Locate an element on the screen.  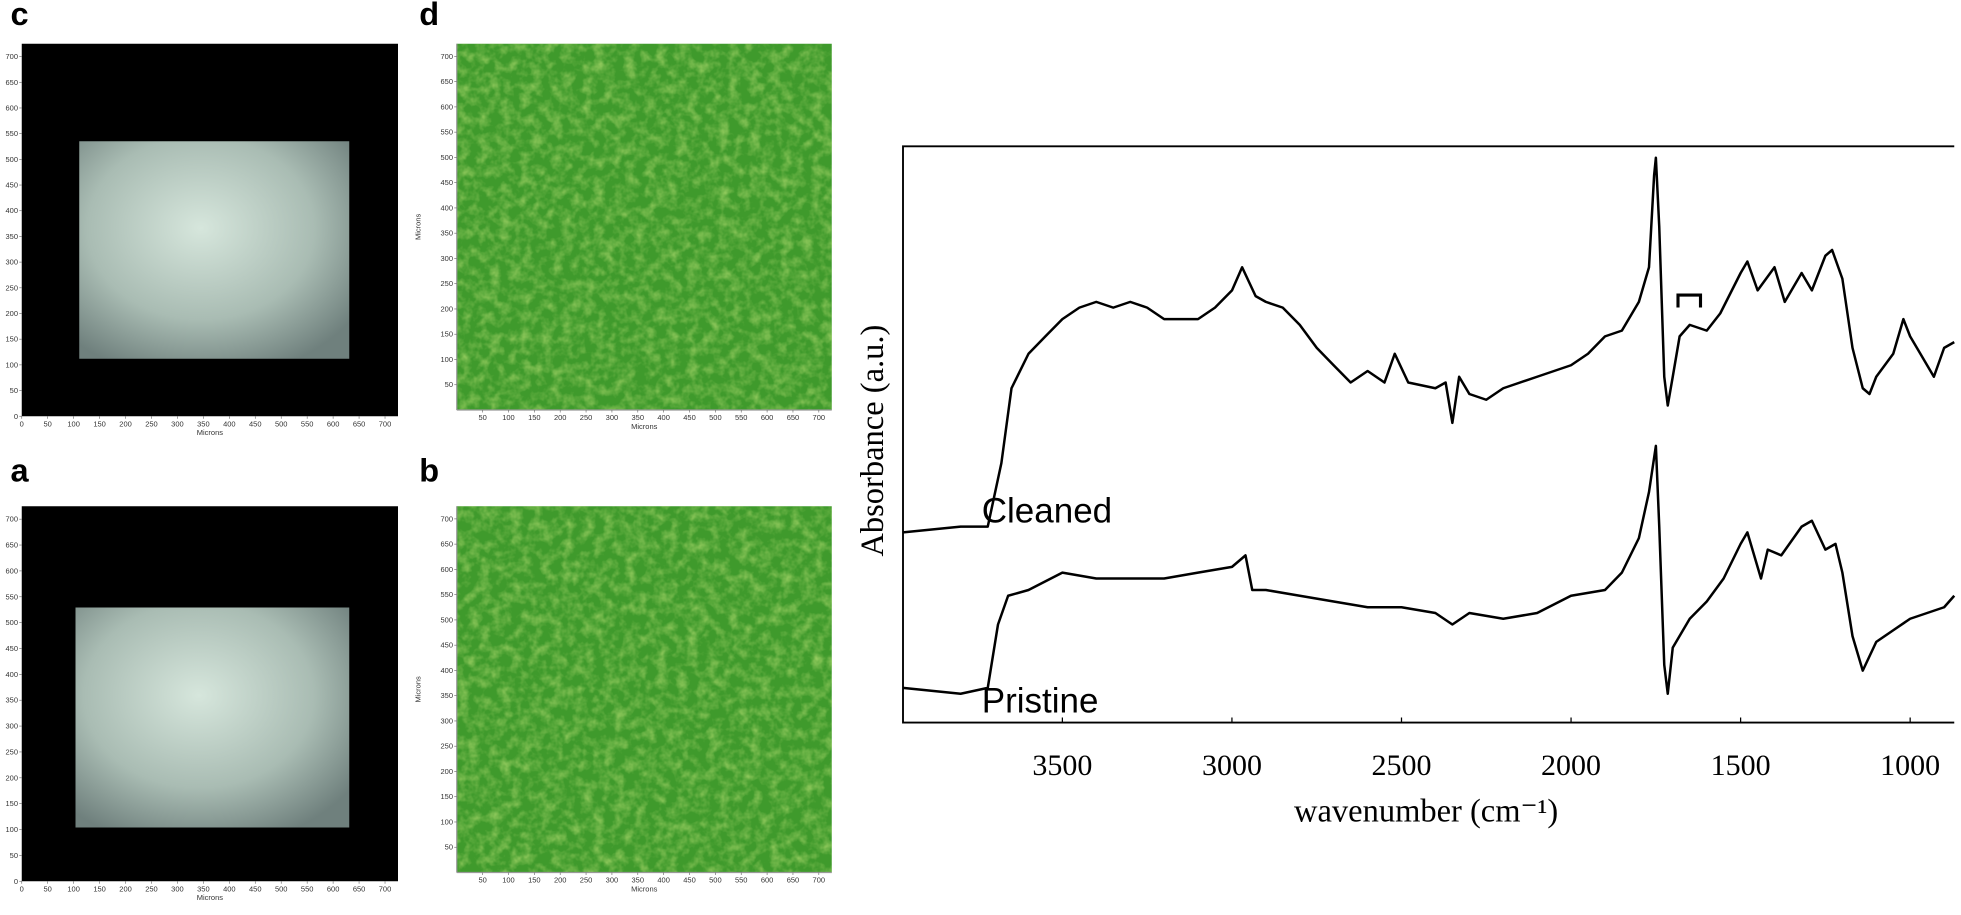
series-label: Pristine is located at coordinates (1040, 701).